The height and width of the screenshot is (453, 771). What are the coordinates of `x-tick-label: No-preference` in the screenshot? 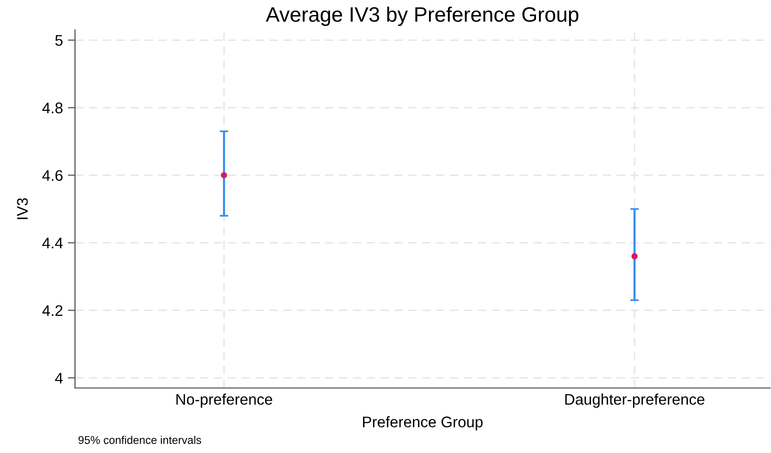 It's located at (224, 401).